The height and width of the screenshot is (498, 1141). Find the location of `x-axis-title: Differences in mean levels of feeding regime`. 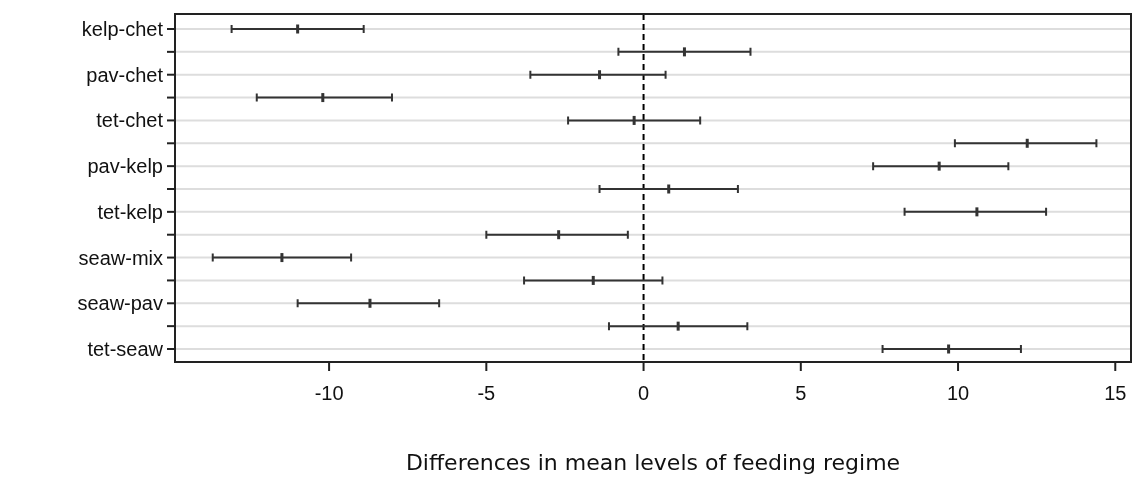

x-axis-title: Differences in mean levels of feeding regime is located at coordinates (653, 462).